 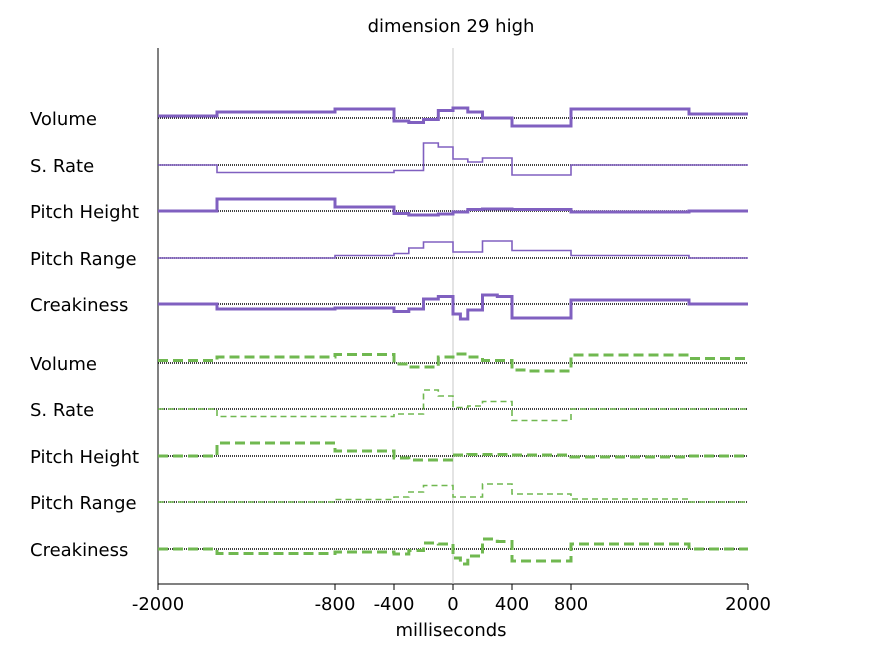 What do you see at coordinates (512, 604) in the screenshot?
I see `x-tick-label: 400` at bounding box center [512, 604].